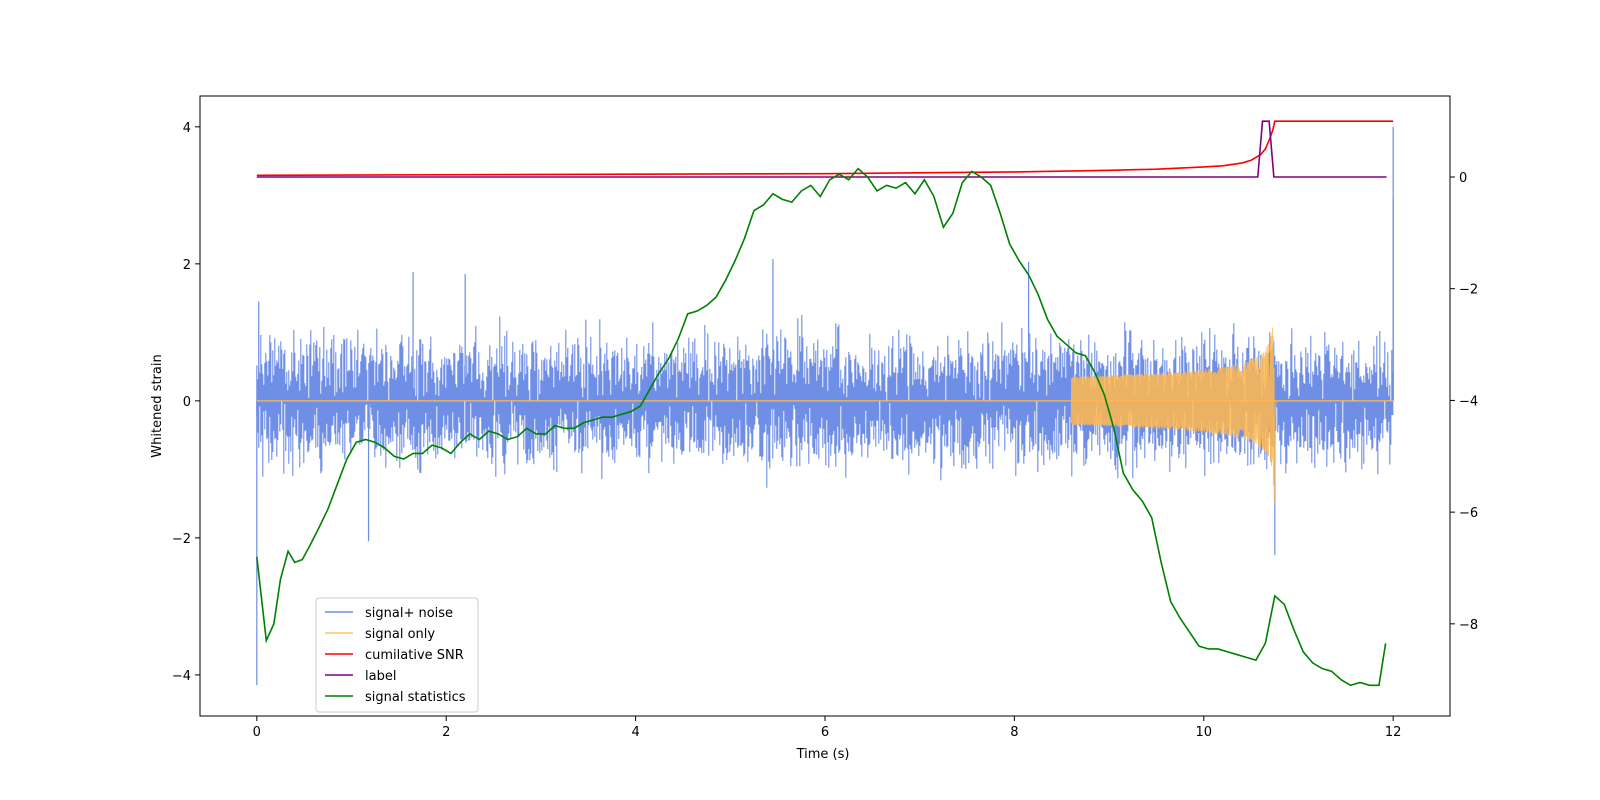 The height and width of the screenshot is (800, 1600). I want to click on series-cumilative-snr, so click(825, 148).